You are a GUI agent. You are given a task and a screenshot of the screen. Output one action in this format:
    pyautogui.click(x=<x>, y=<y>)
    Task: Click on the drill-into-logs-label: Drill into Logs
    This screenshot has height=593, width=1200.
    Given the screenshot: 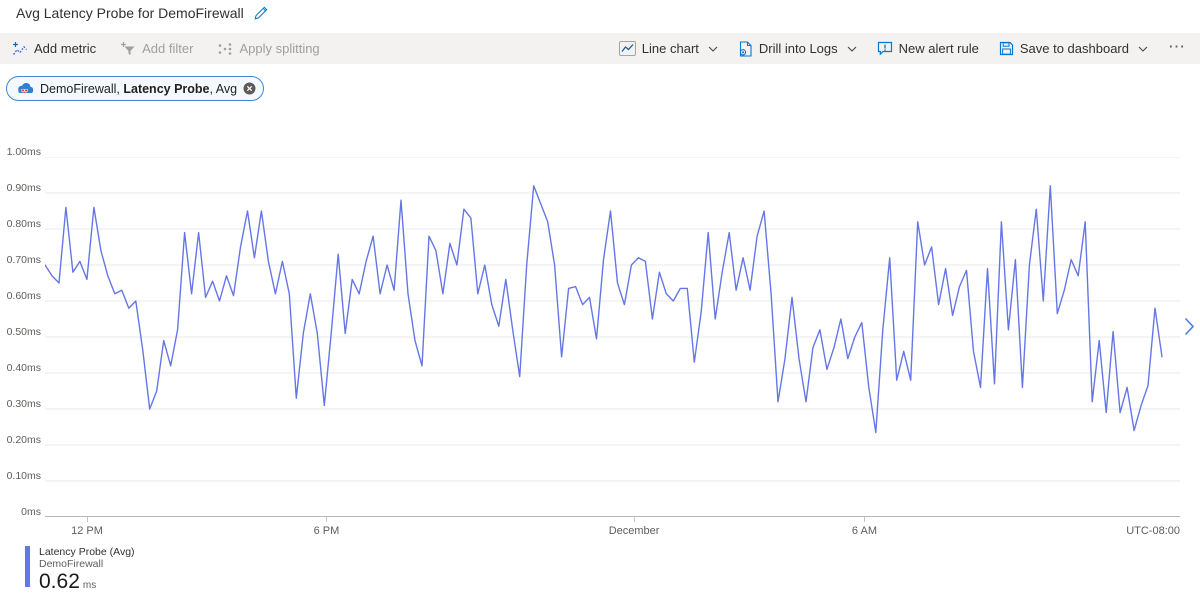 What is the action you would take?
    pyautogui.click(x=798, y=48)
    